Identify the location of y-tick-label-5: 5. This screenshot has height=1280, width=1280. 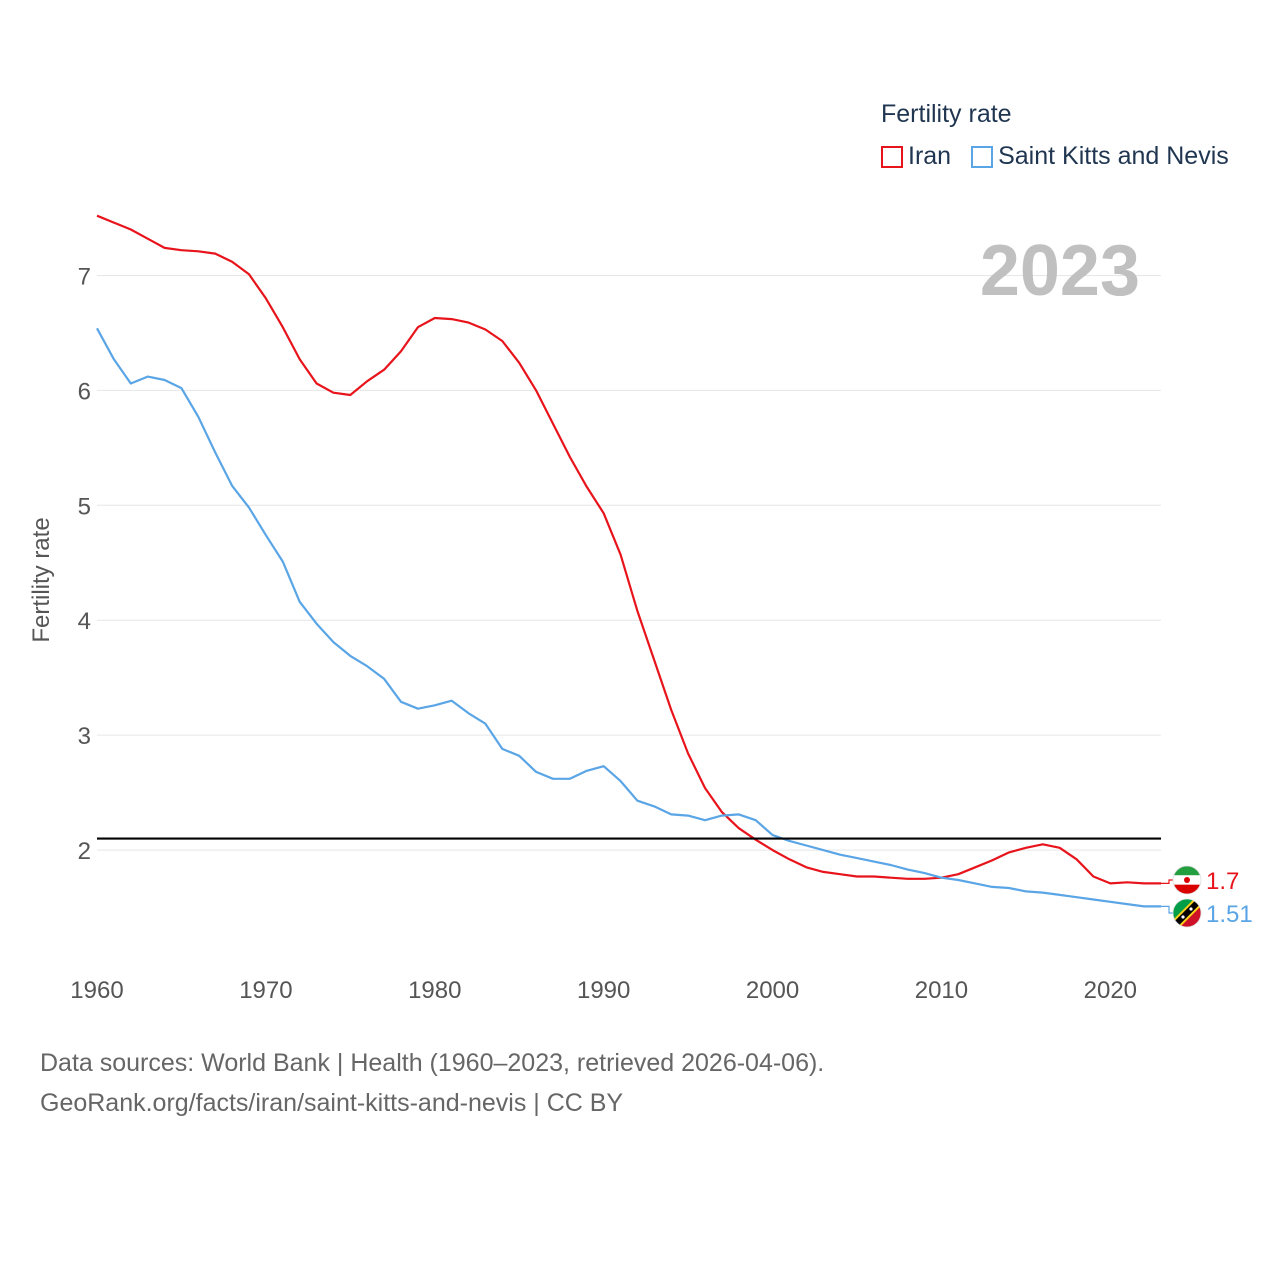
(84, 506).